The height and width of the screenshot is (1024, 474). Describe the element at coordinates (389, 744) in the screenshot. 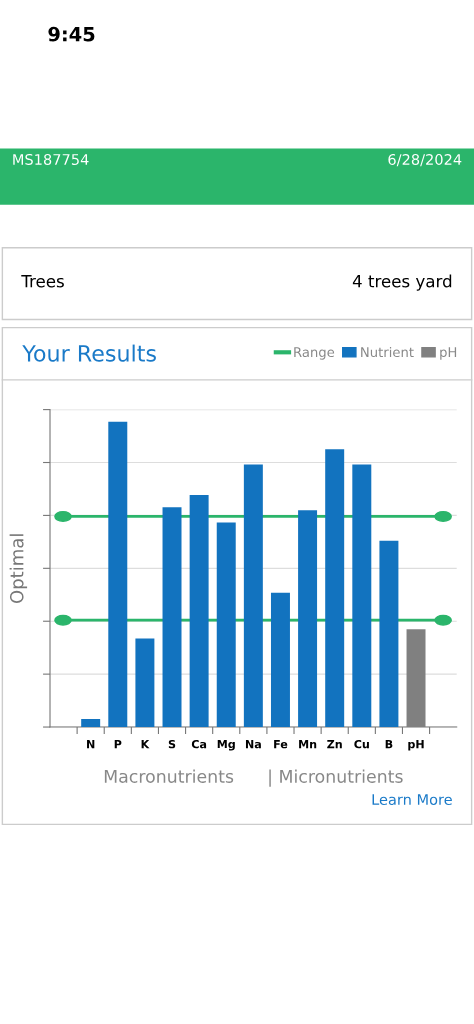

I see `x-tick-label: B` at that location.